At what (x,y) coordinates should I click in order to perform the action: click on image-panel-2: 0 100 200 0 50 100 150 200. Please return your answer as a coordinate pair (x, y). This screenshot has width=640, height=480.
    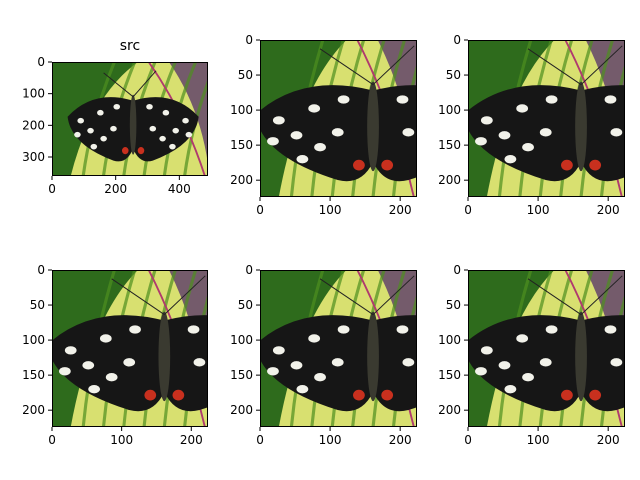
    Looking at the image, I should click on (323, 125).